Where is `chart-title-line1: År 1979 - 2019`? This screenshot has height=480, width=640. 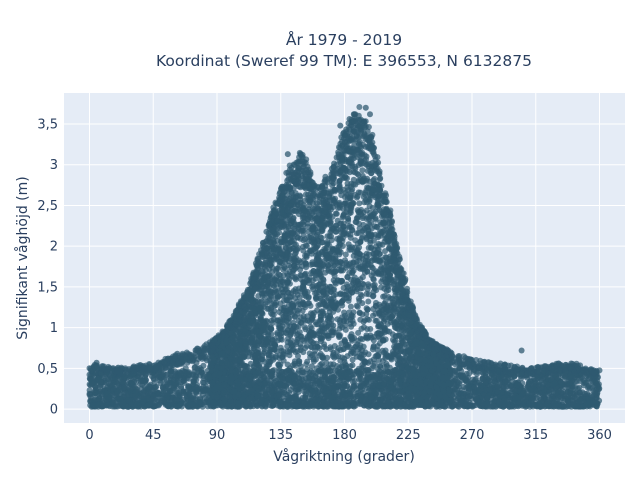
chart-title-line1: År 1979 - 2019 is located at coordinates (344, 39).